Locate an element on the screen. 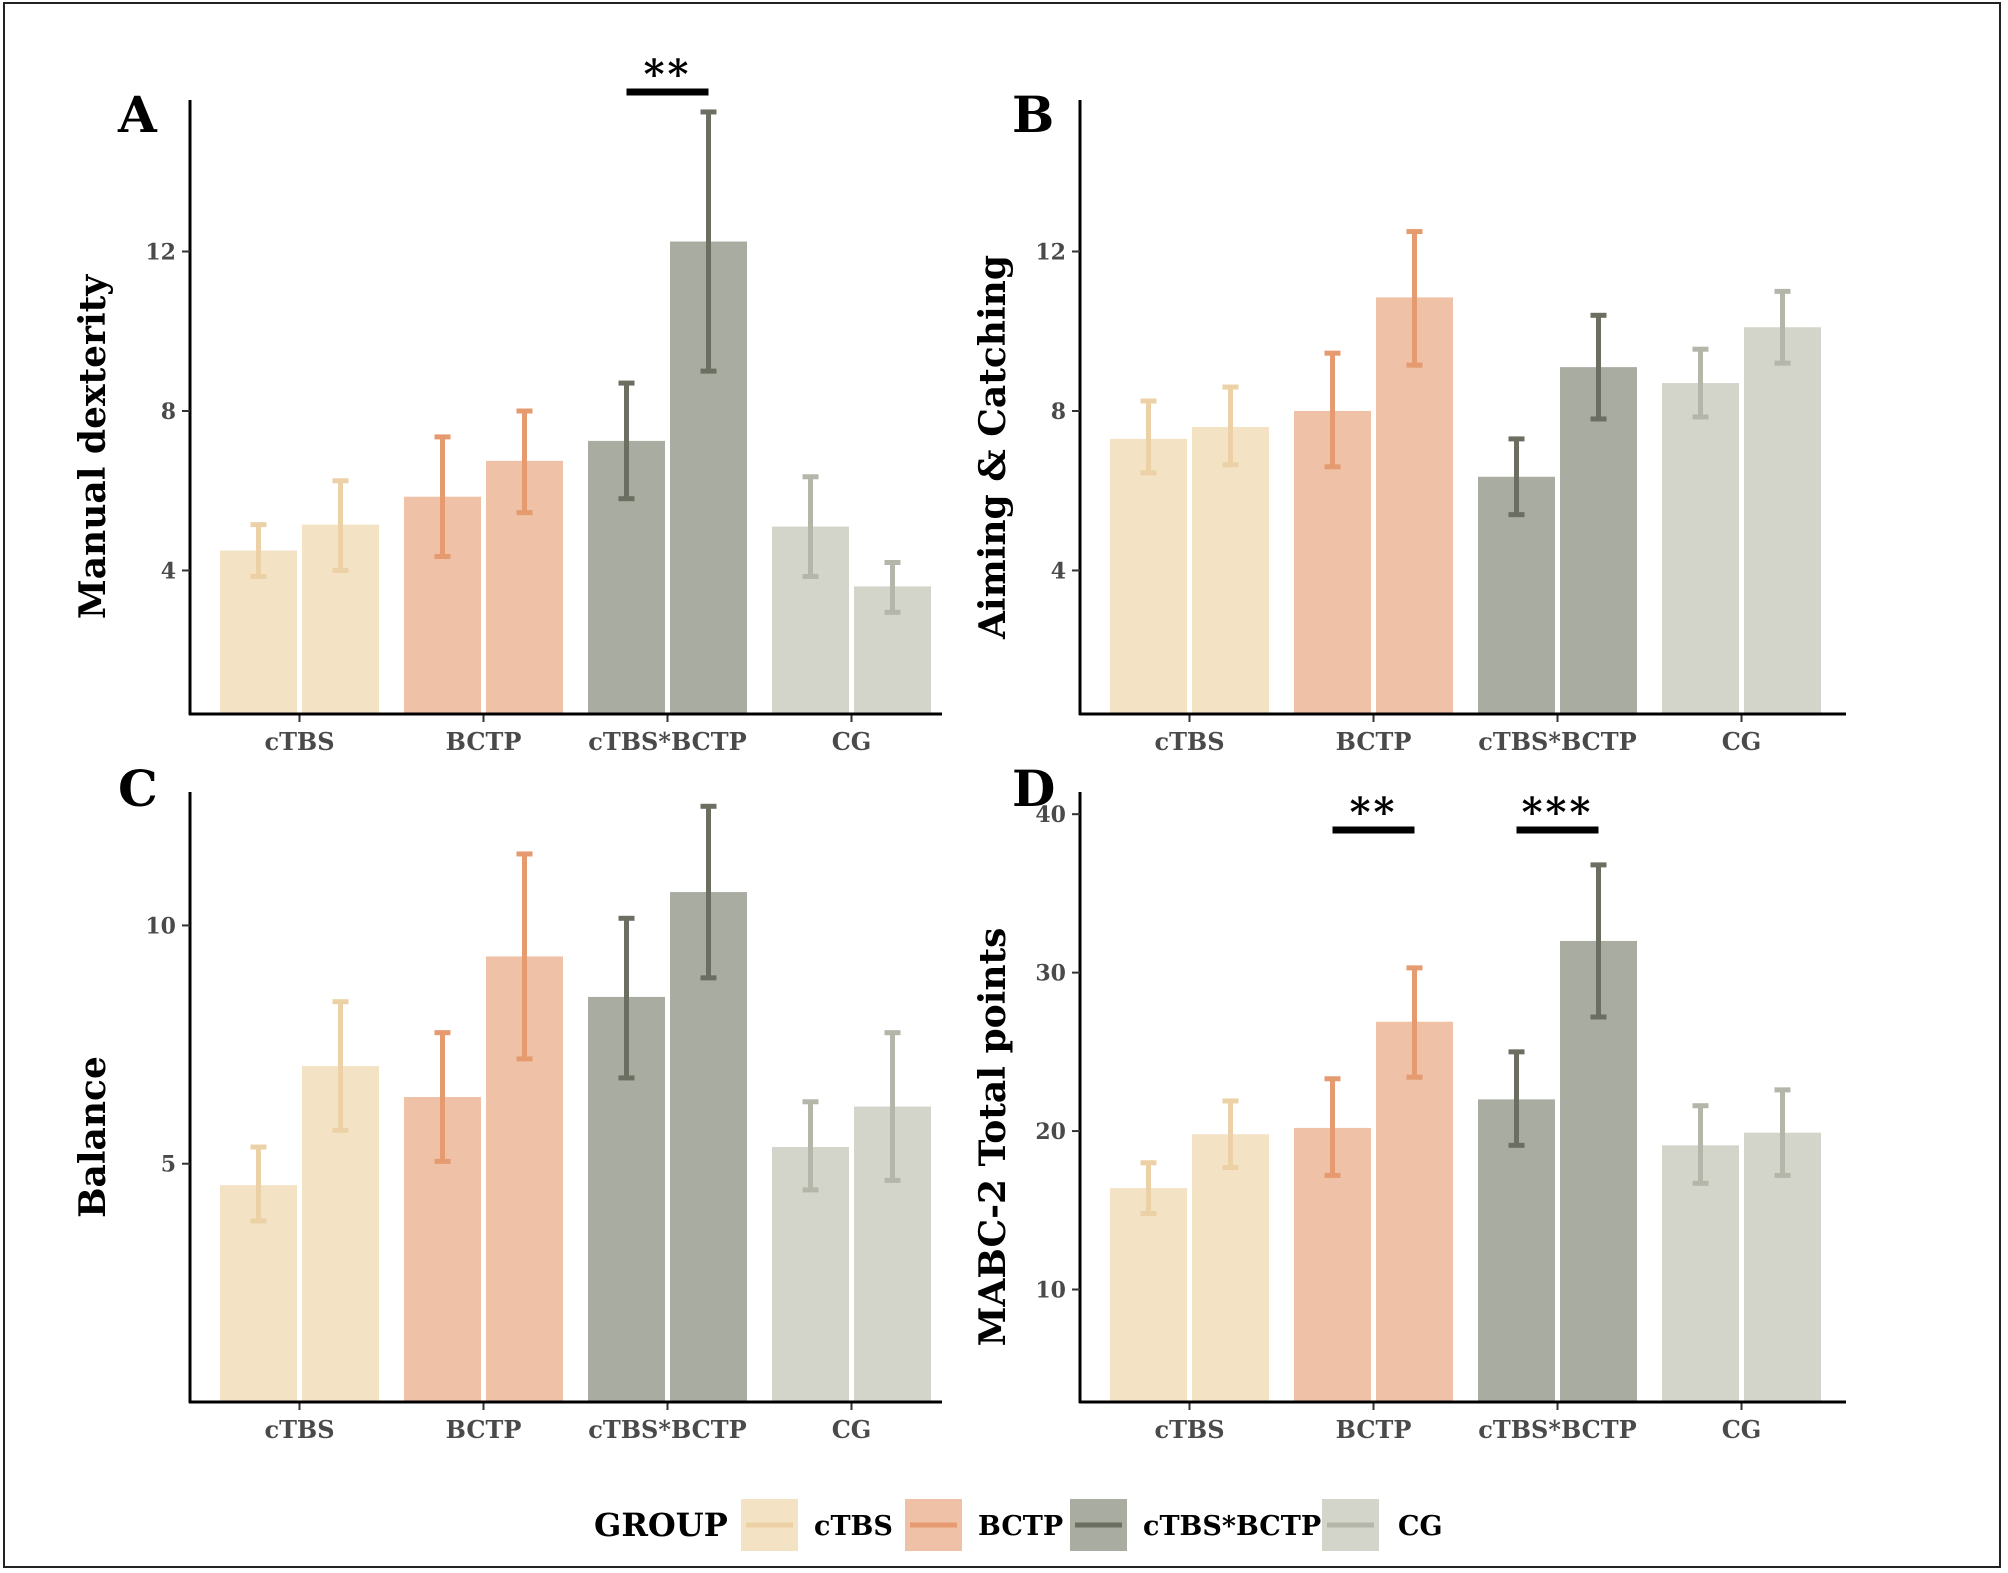 The height and width of the screenshot is (1573, 2008). panel-d-bar-ctbs-bctp-pre is located at coordinates (1516, 1250).